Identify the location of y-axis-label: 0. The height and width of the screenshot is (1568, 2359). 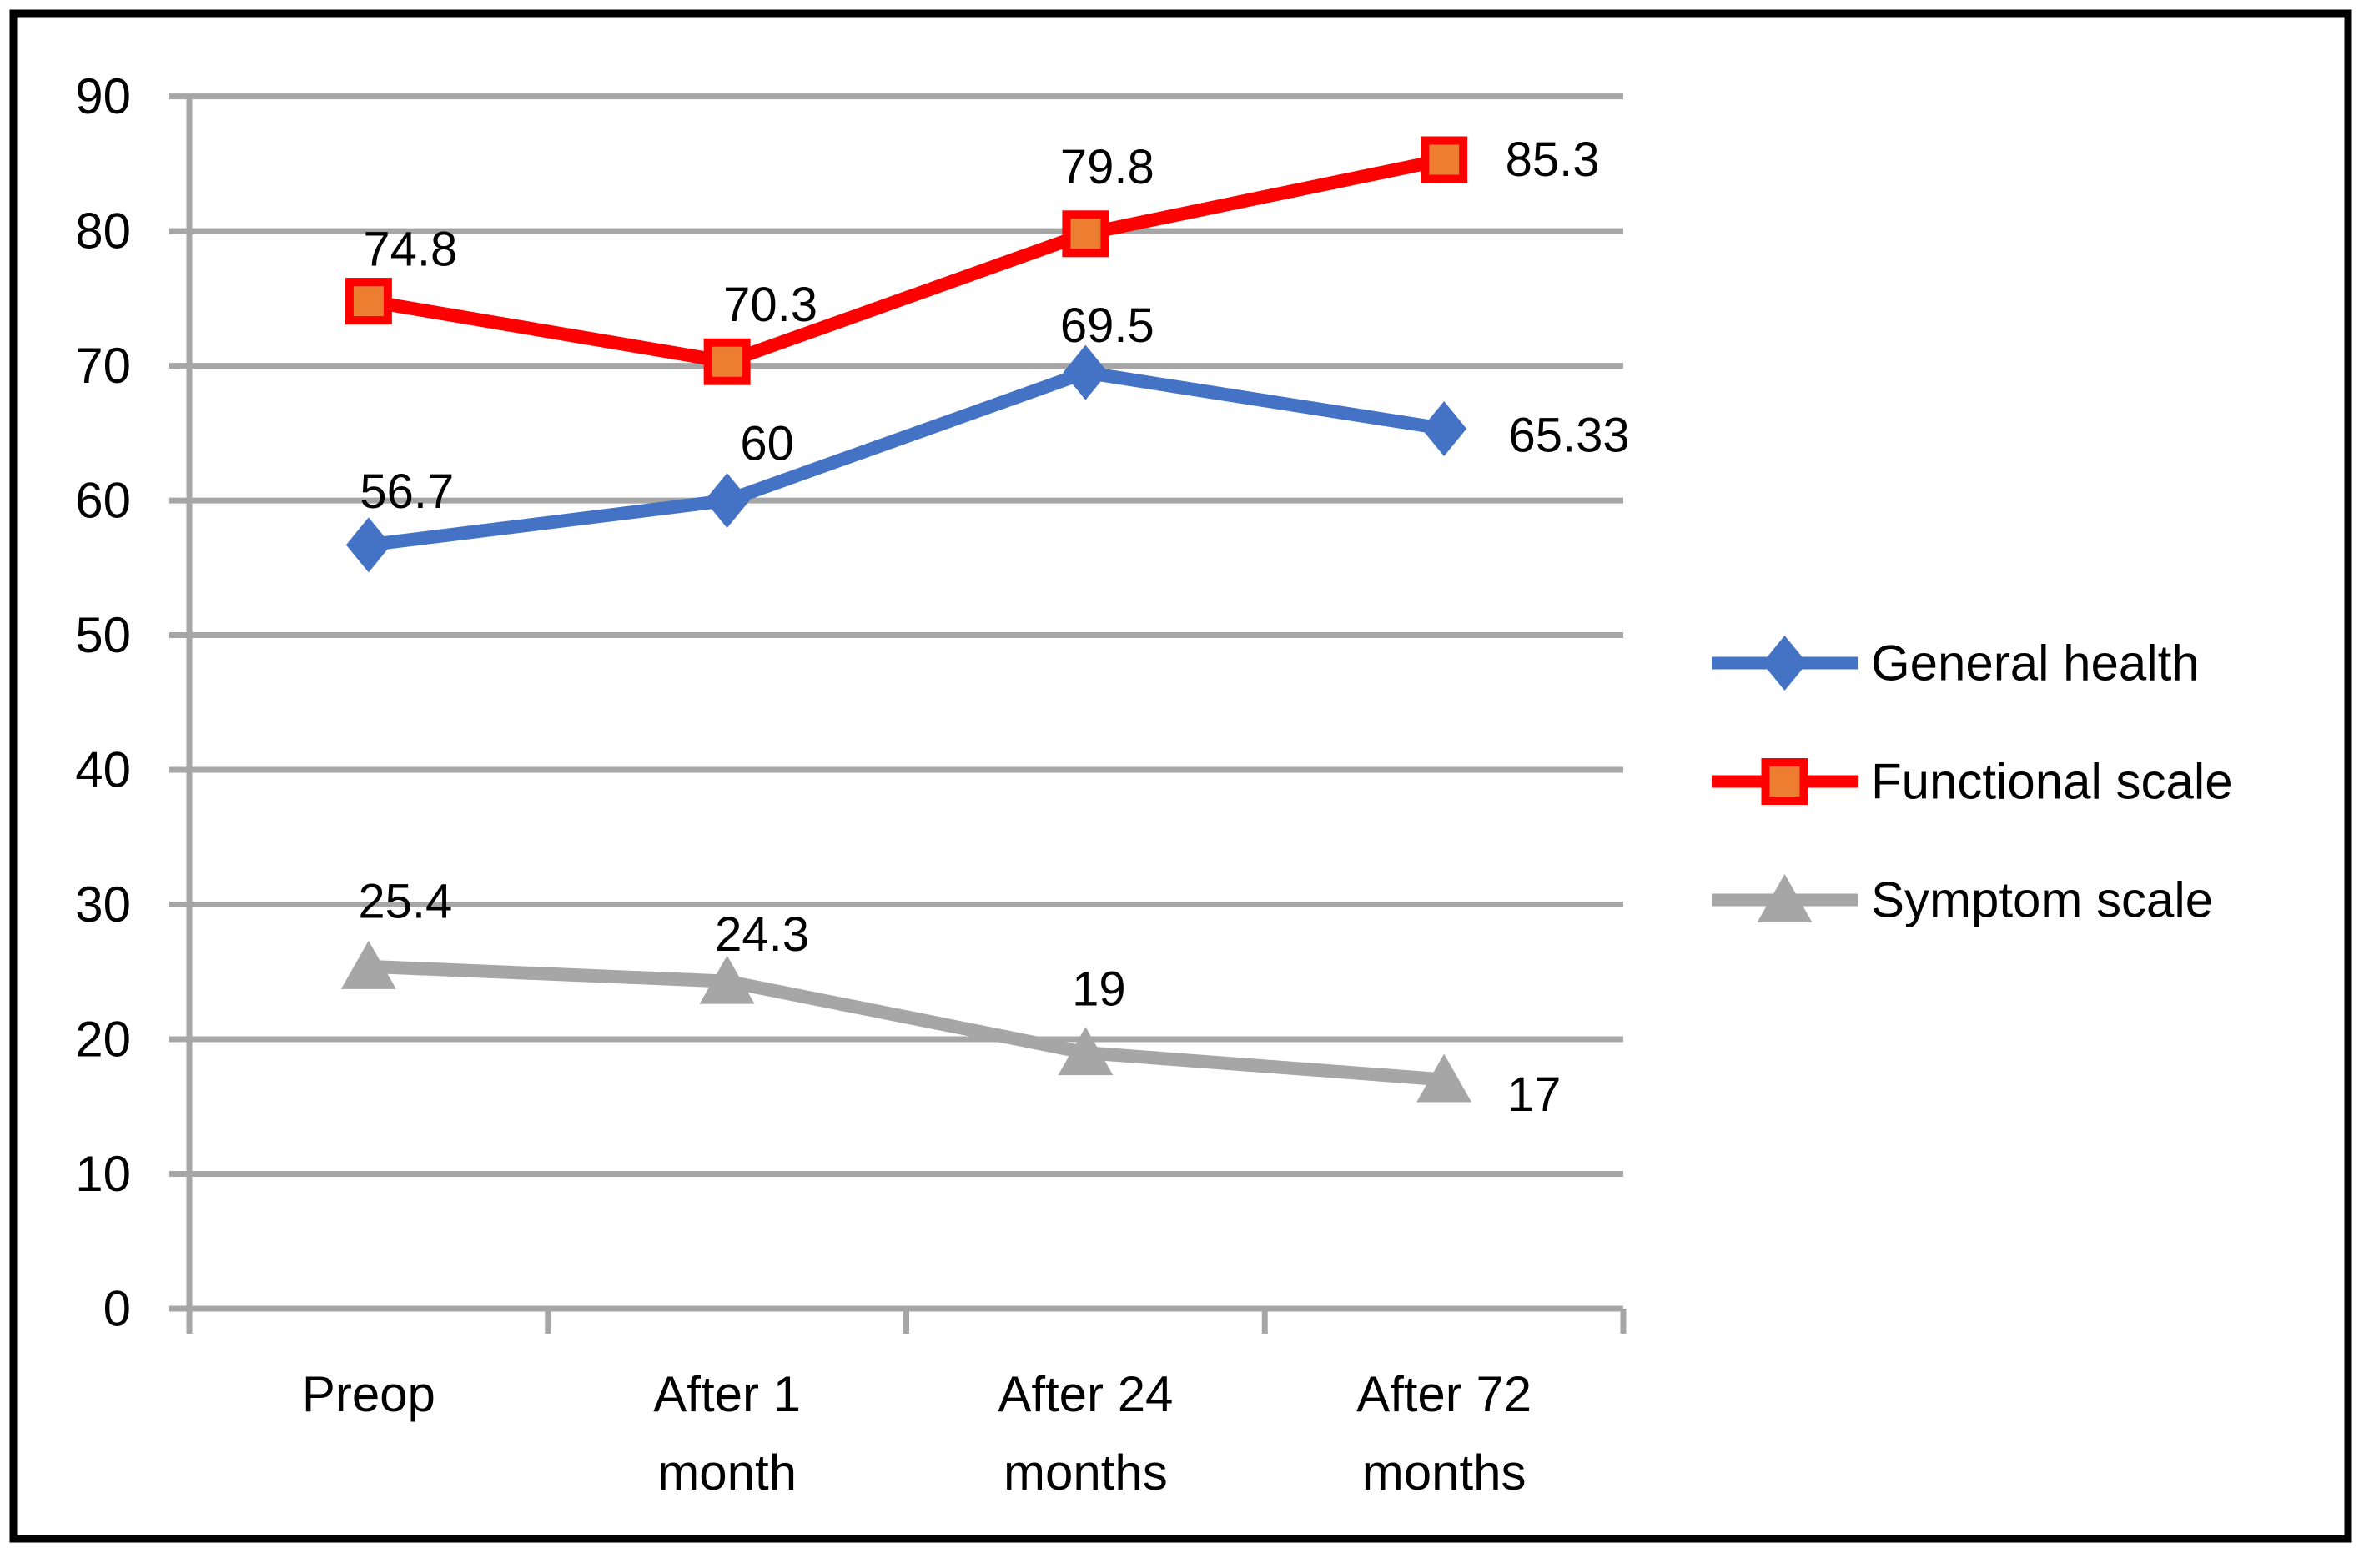
(117, 1309).